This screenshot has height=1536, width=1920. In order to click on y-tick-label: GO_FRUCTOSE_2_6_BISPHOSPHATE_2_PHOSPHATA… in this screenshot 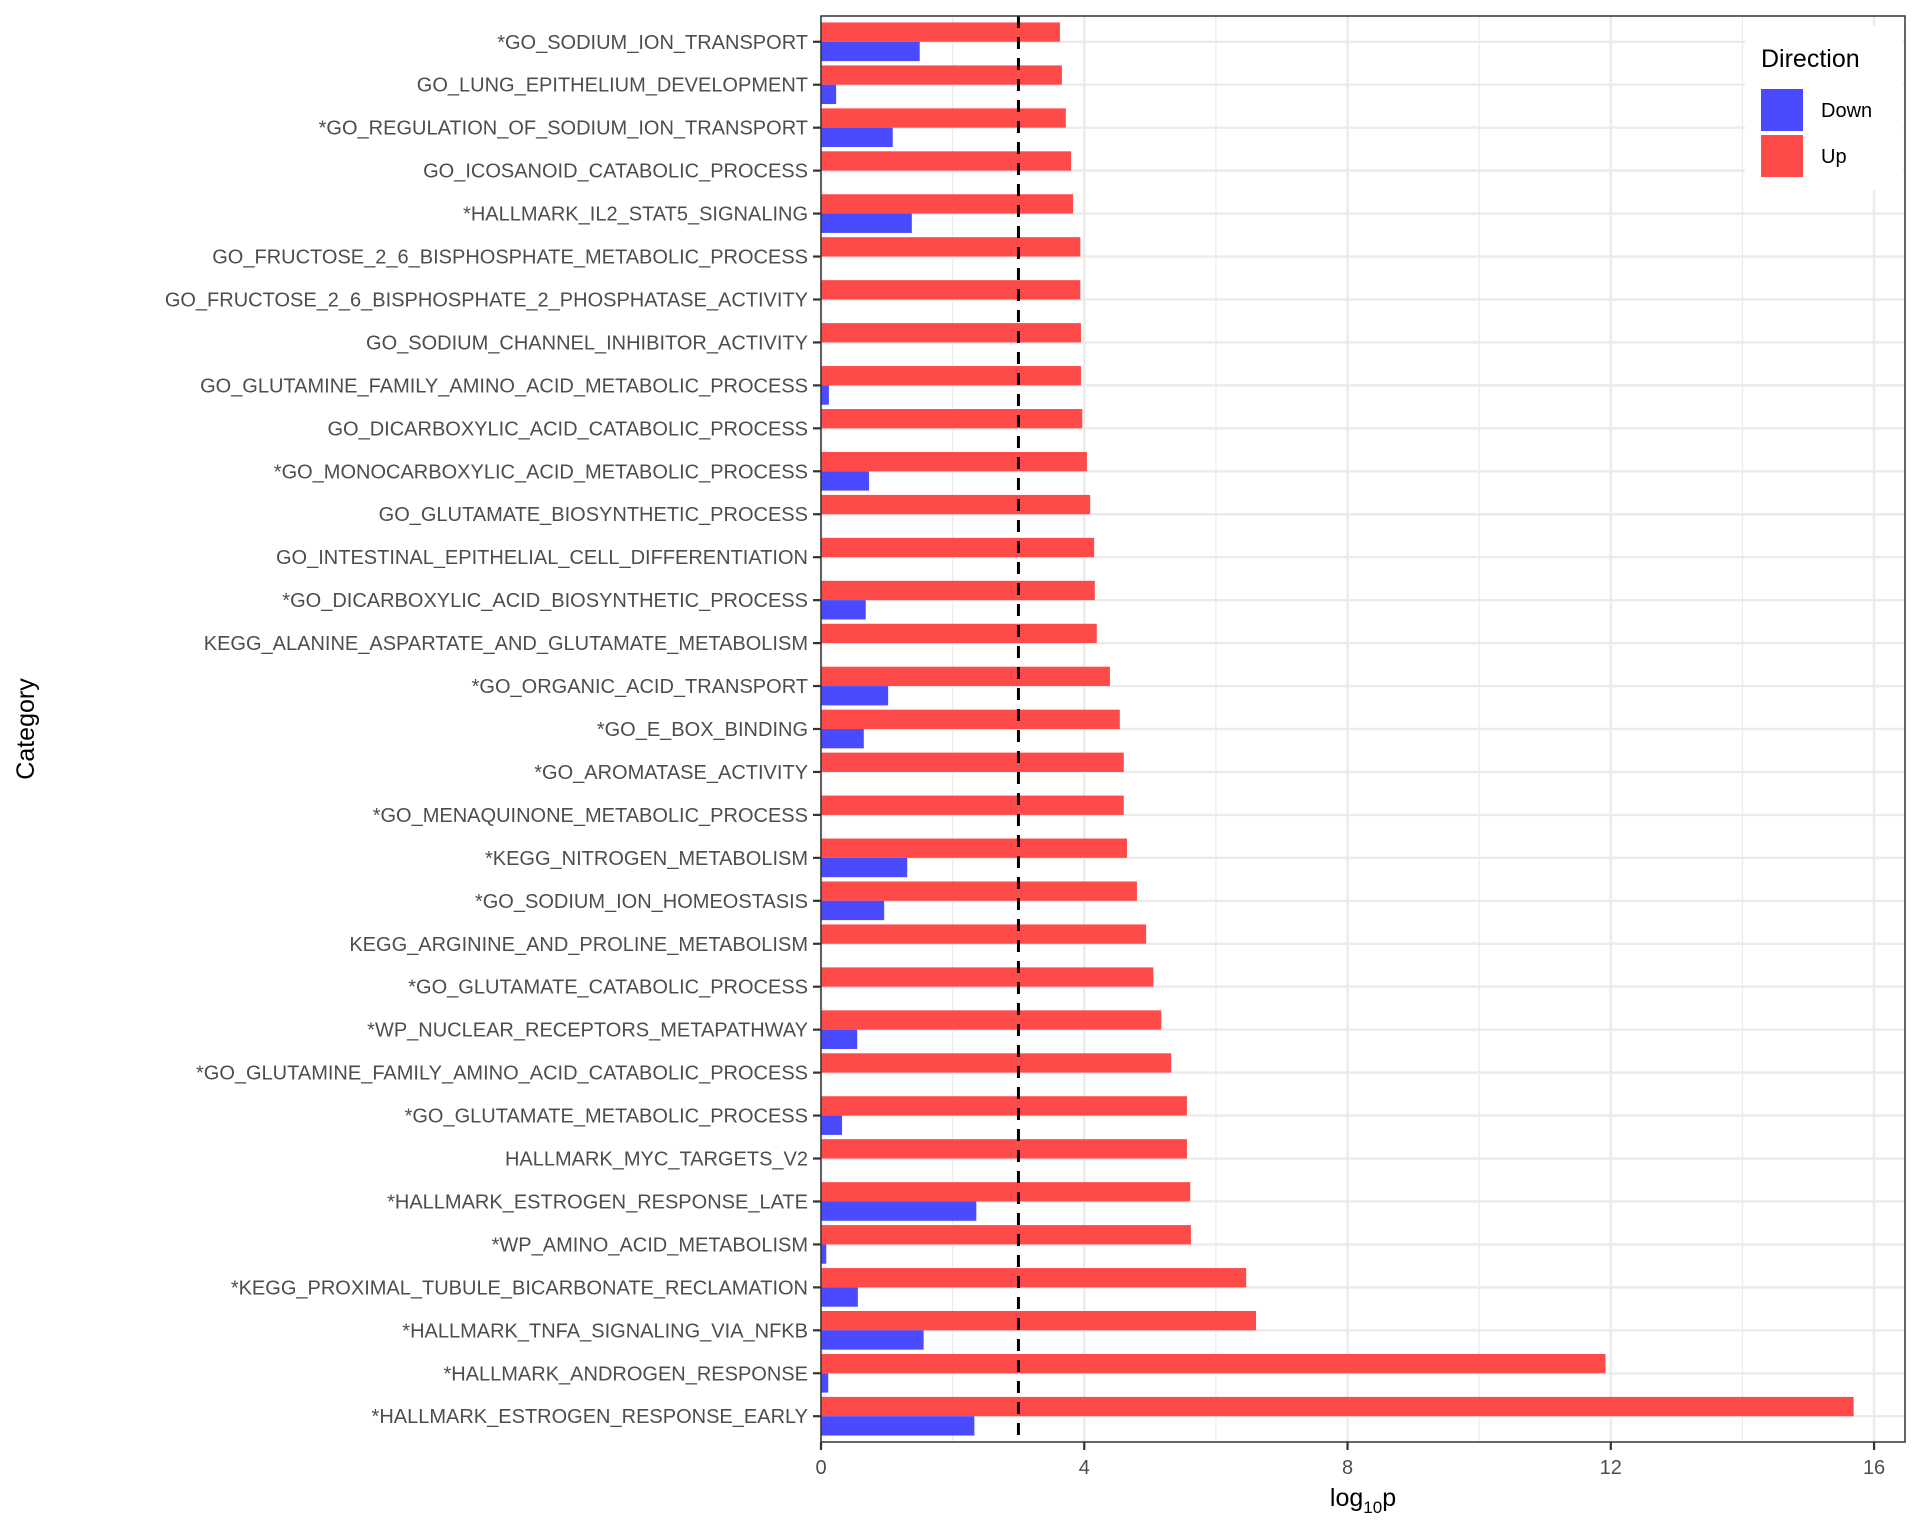, I will do `click(486, 300)`.